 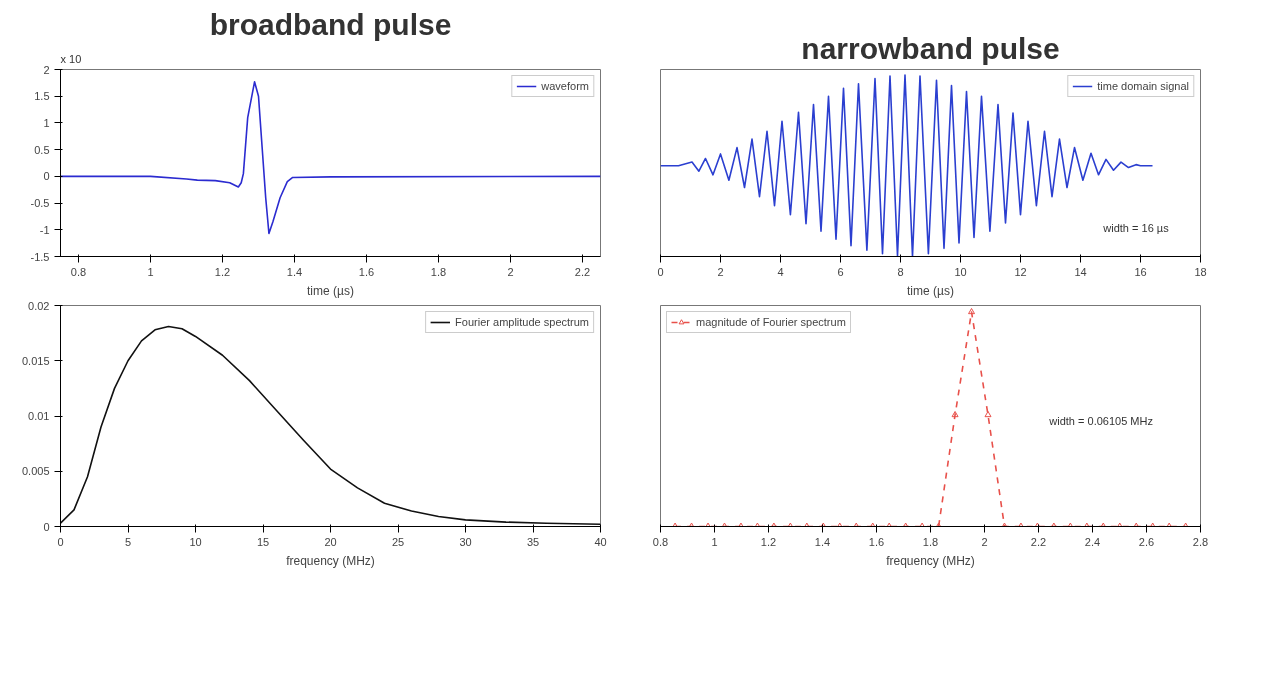 I want to click on legend-label: waveform, so click(x=565, y=86).